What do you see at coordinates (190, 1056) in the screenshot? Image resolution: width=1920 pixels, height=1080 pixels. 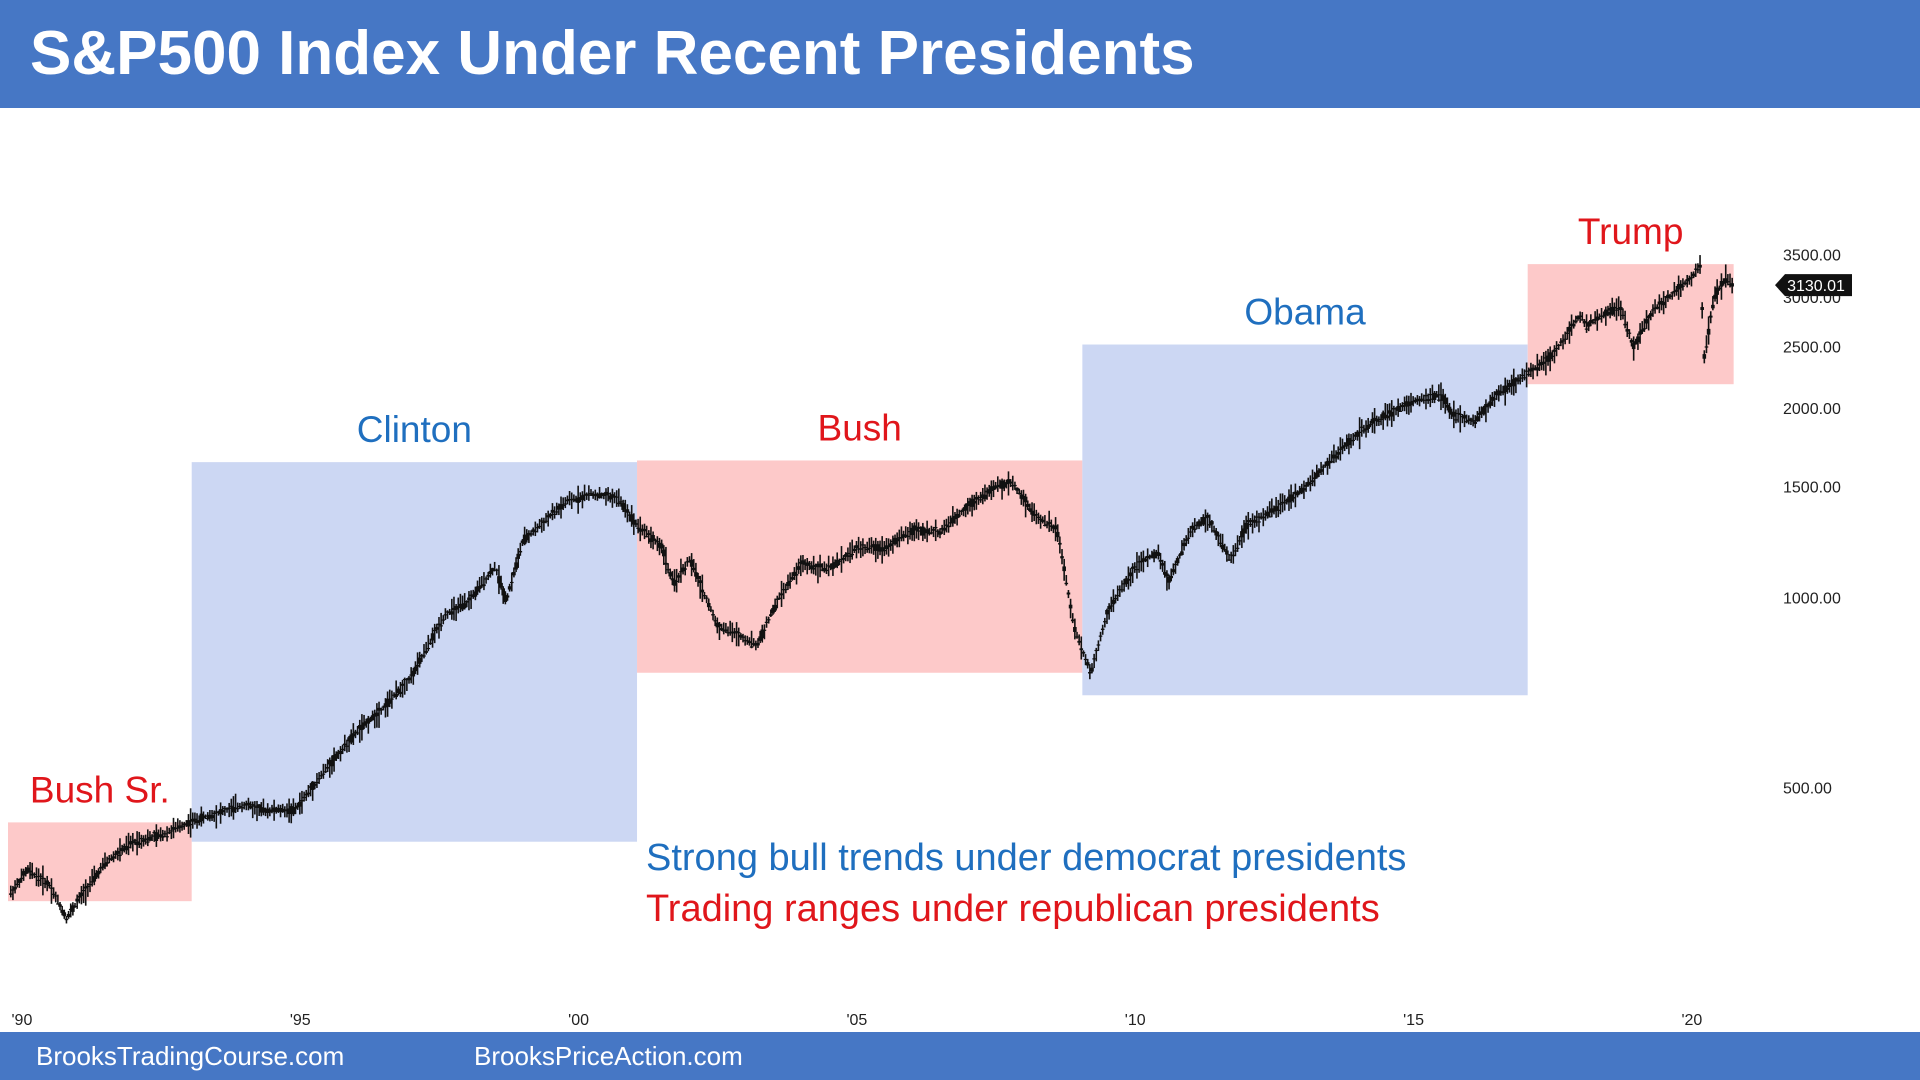 I see `footer-link-trading-course: BrooksTradingCourse.com` at bounding box center [190, 1056].